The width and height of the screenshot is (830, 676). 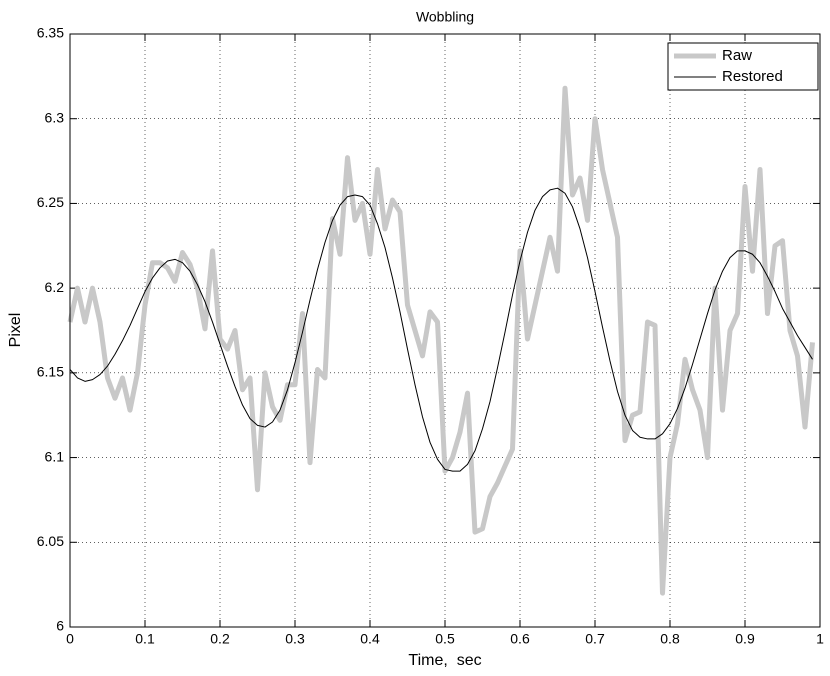 I want to click on x-tick-label: 0.9, so click(x=745, y=639).